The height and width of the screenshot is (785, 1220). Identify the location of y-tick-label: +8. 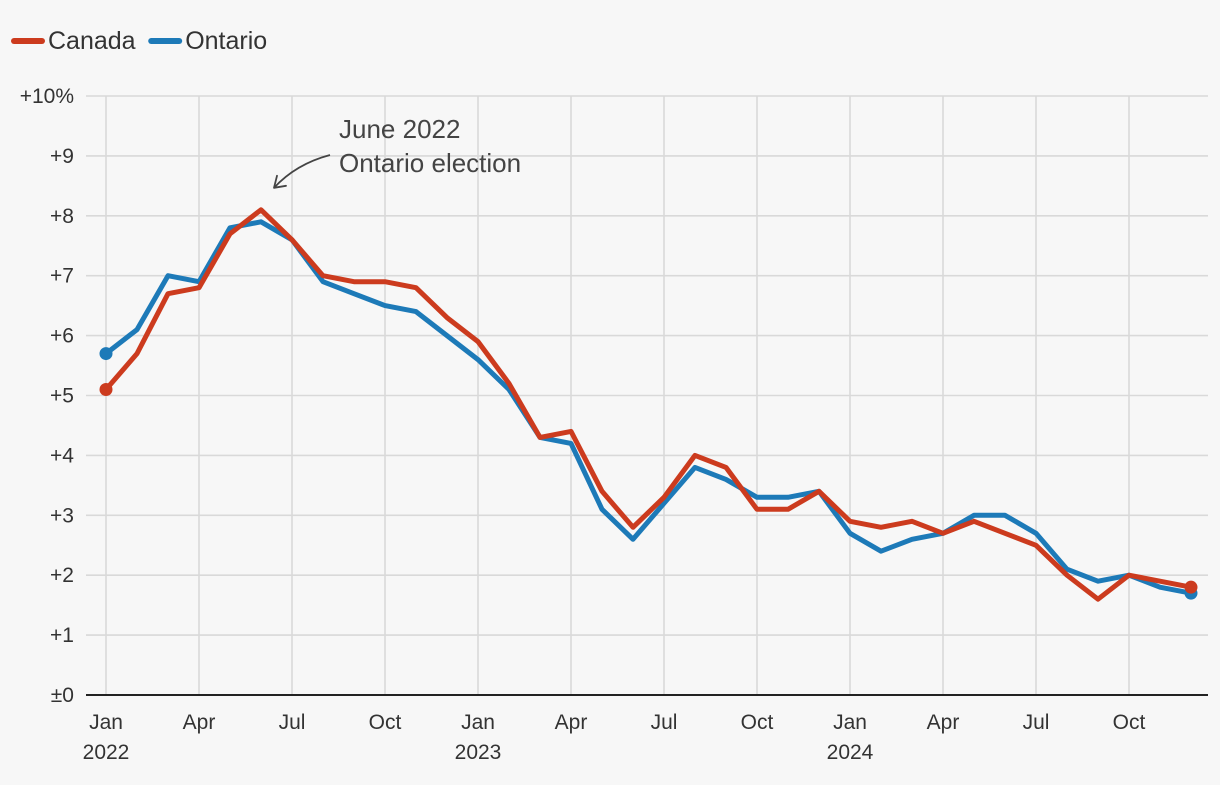
(62, 216).